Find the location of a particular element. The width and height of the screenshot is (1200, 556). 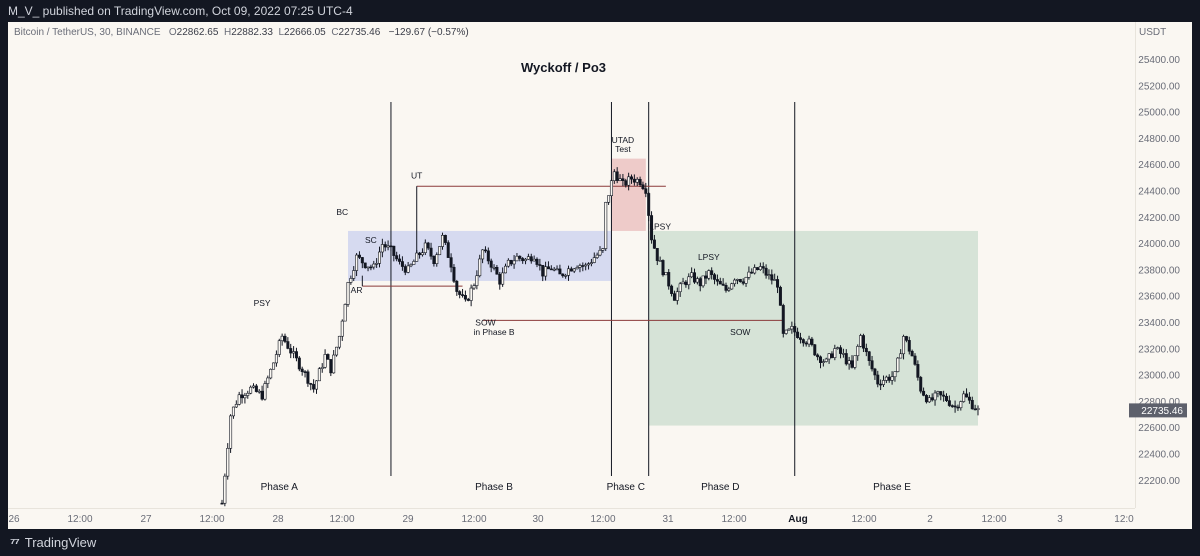

footer-brand: TradingView is located at coordinates (60, 542).